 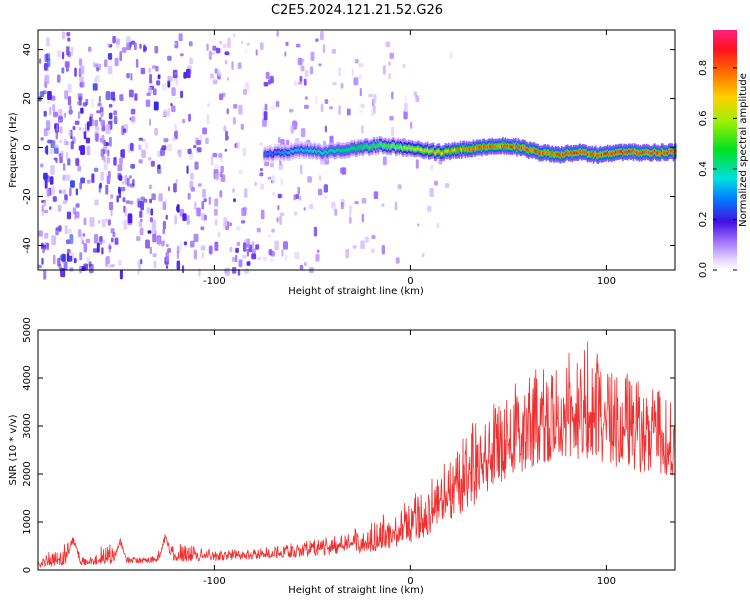 What do you see at coordinates (27, 473) in the screenshot?
I see `y-tick-label: 2000` at bounding box center [27, 473].